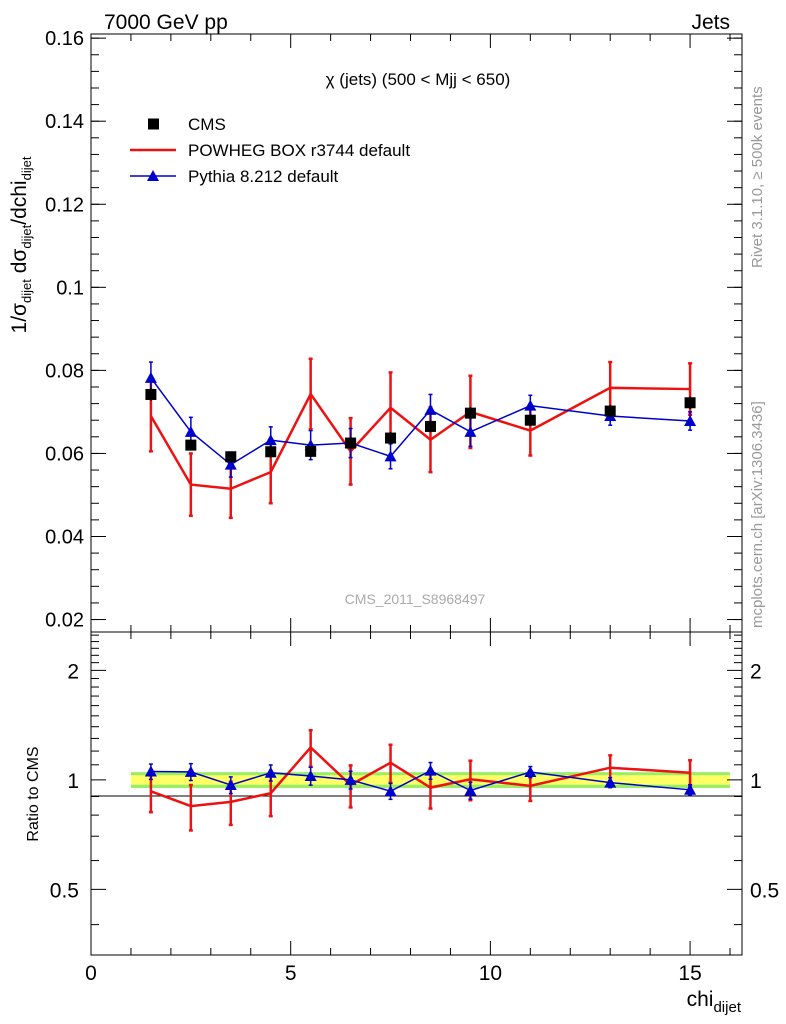  I want to click on main-y-axis-label: 1/σdijet dσdijet/dchidijet, so click(21, 244).